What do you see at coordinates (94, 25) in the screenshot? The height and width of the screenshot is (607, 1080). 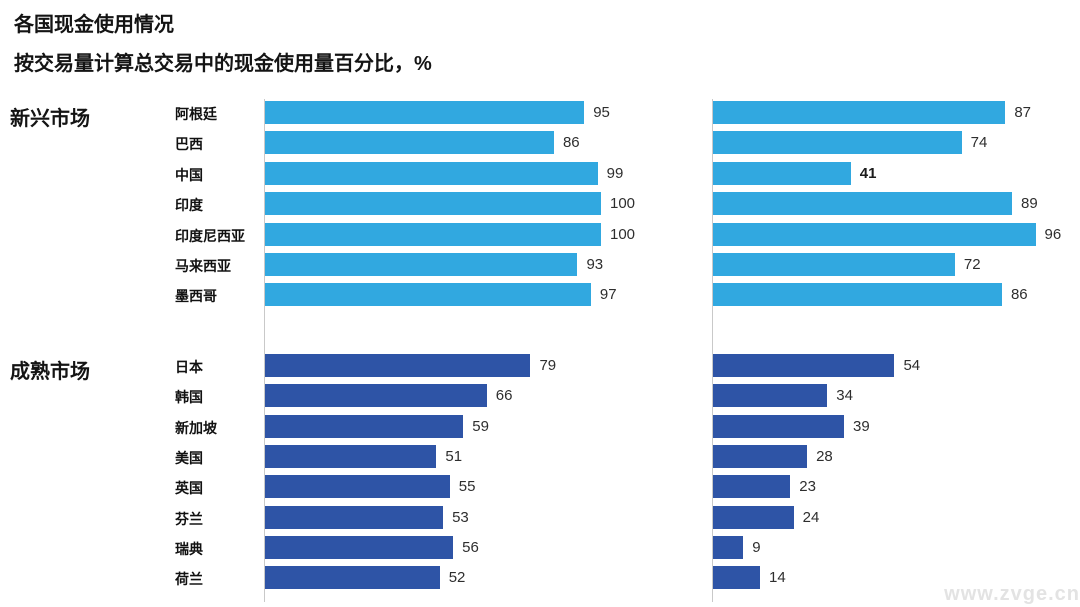 I see `chart-title: 各国现金使用情况` at bounding box center [94, 25].